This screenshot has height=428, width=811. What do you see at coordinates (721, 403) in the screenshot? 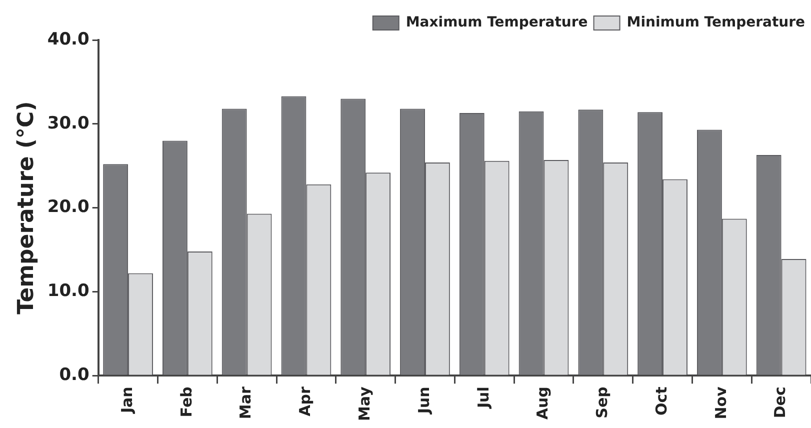
I see `x-tick-label: Nov` at bounding box center [721, 403].